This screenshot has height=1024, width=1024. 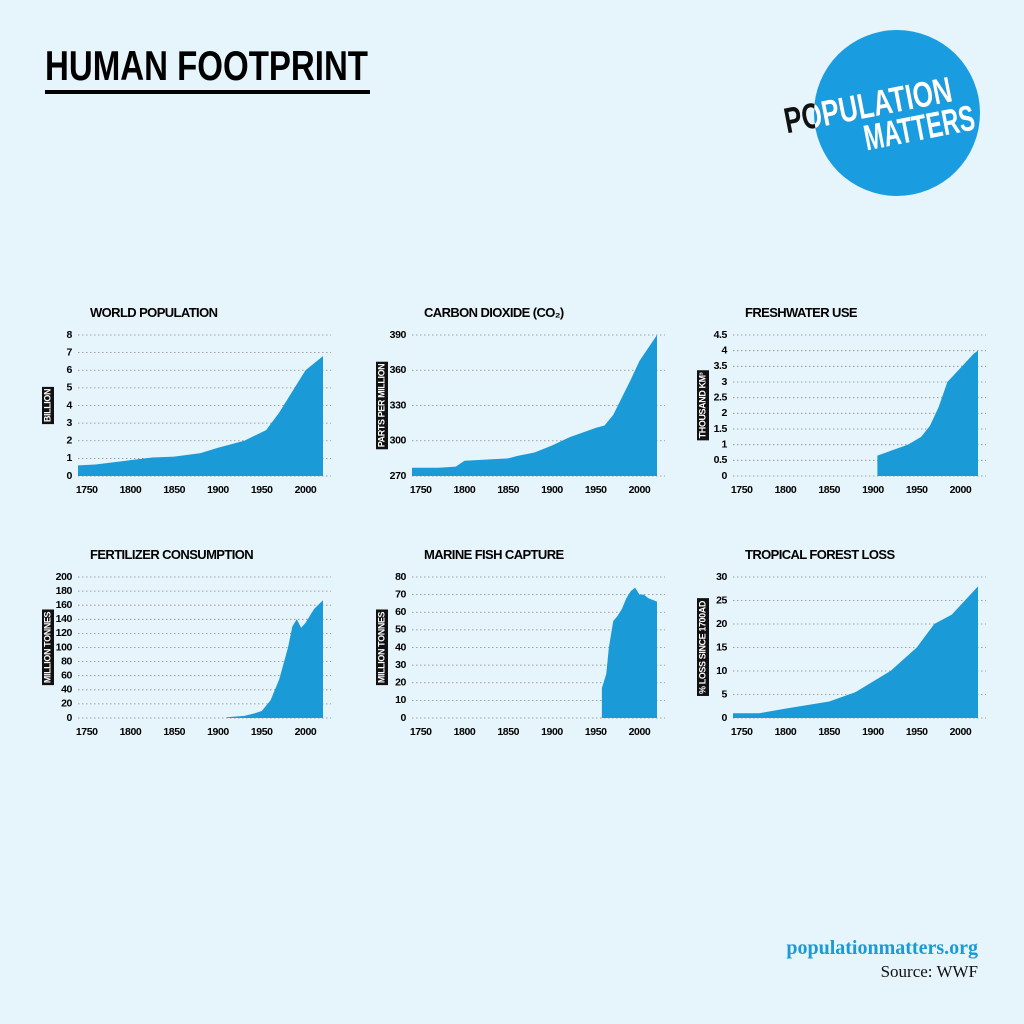 I want to click on page-title: HUMAN FOOTPRINT, so click(x=206, y=65).